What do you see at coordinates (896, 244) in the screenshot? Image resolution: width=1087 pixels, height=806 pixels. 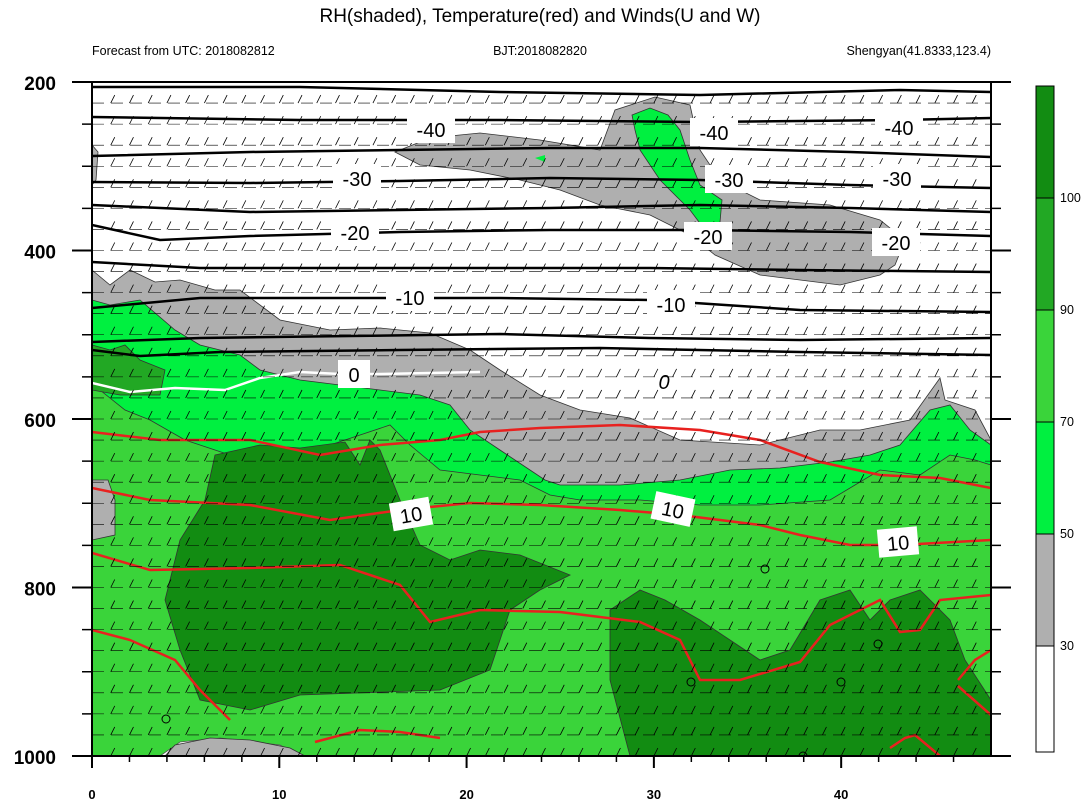 I see `contour-label-text: -20` at bounding box center [896, 244].